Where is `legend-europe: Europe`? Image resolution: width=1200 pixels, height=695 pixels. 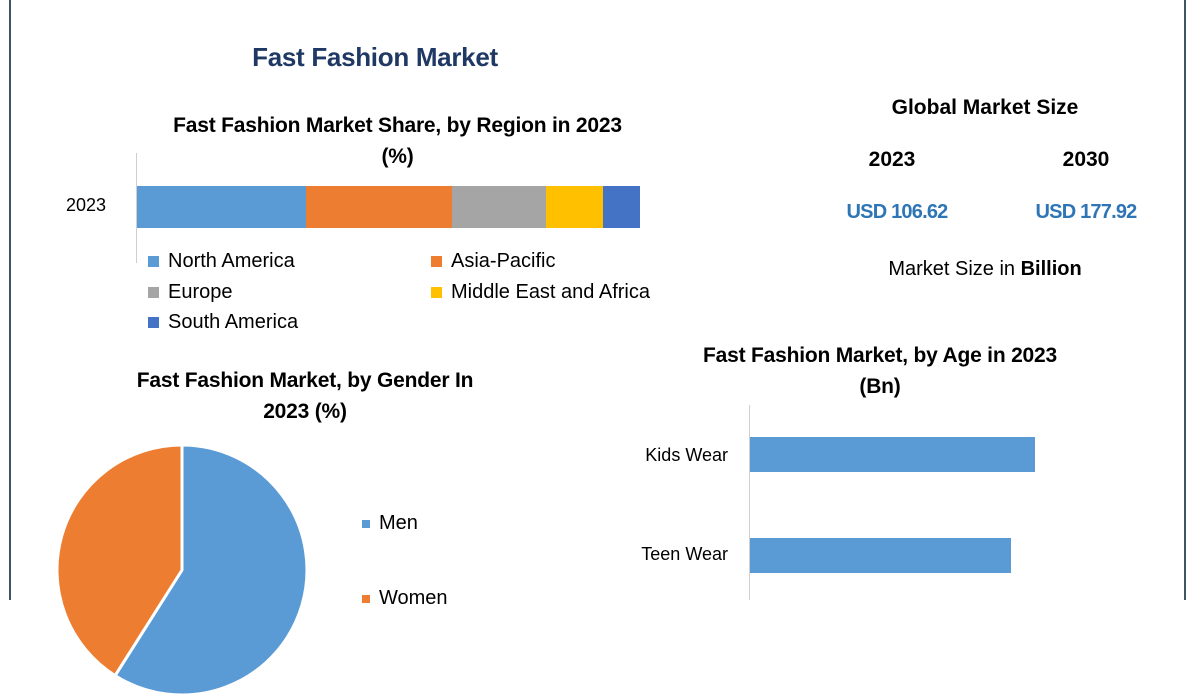
legend-europe: Europe is located at coordinates (190, 292).